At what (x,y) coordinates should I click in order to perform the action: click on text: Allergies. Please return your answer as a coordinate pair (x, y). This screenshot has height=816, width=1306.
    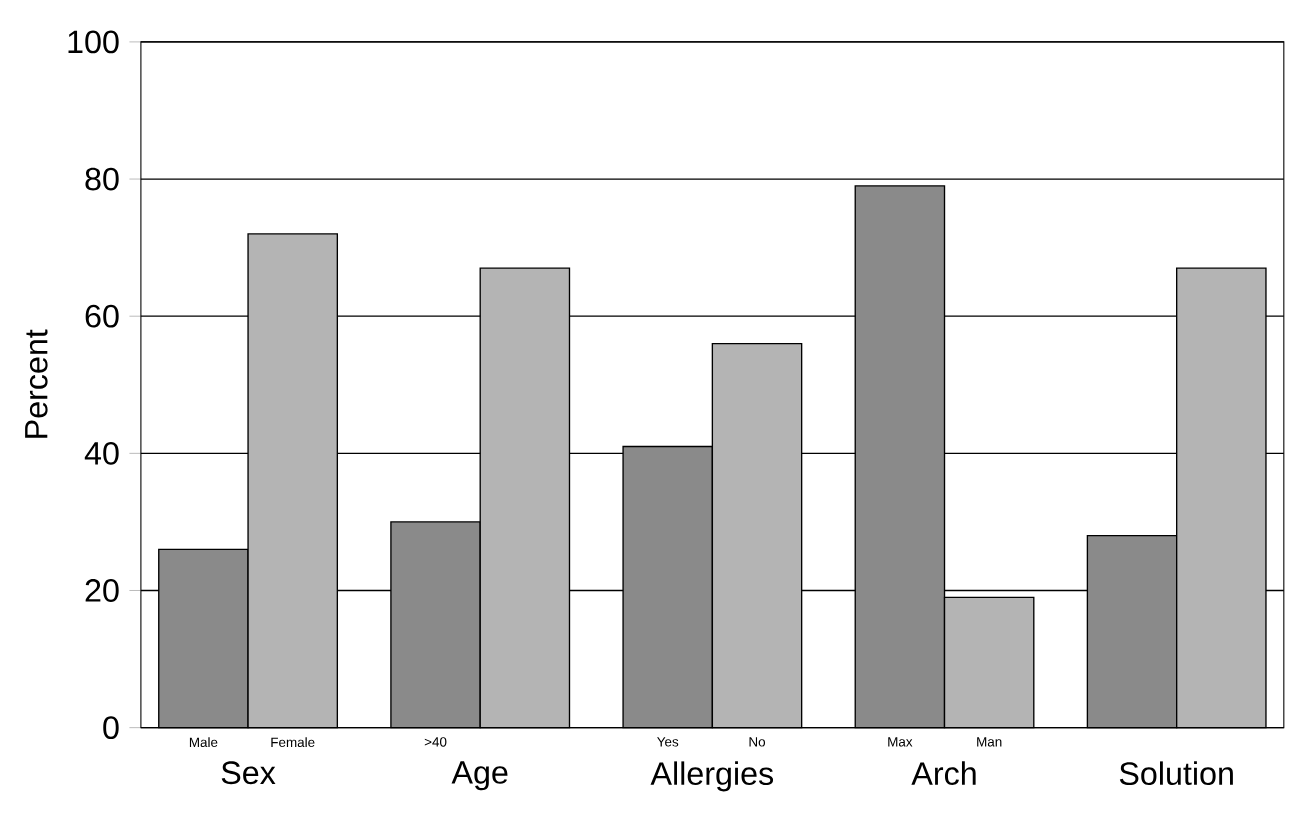
    Looking at the image, I should click on (712, 776).